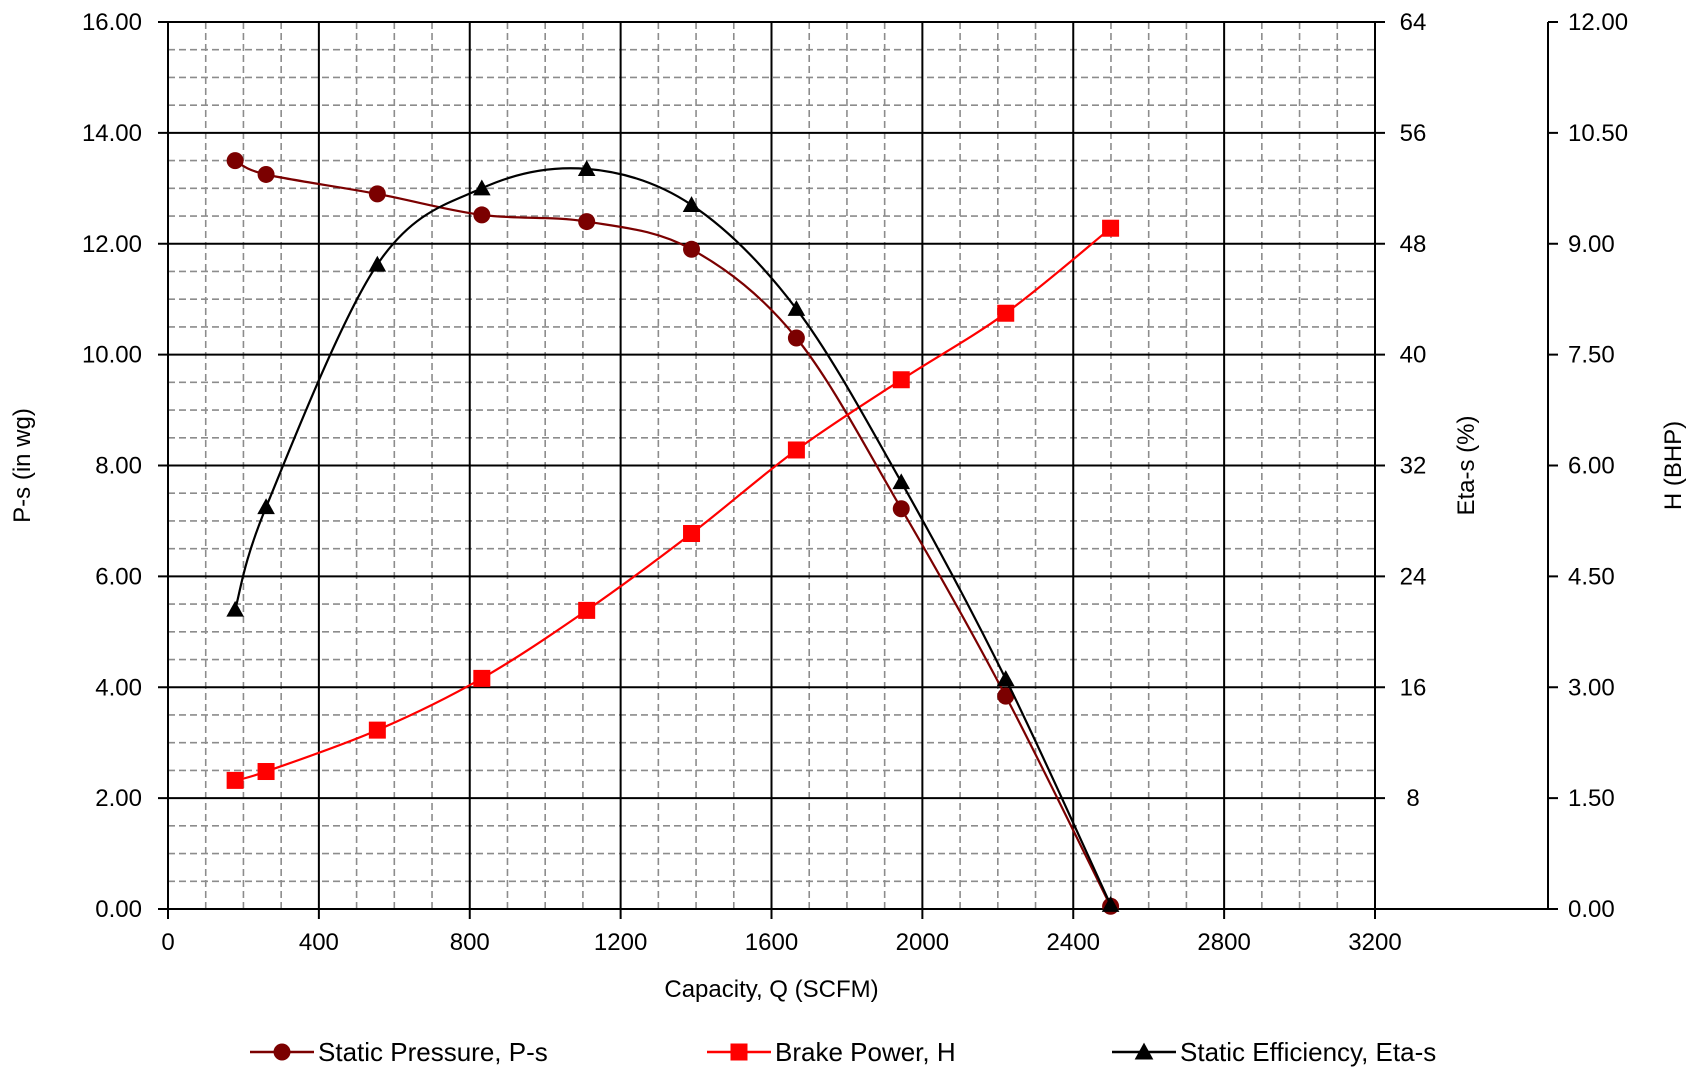 This screenshot has height=1079, width=1699. I want to click on legend-item: Static Pressure, P-s, so click(399, 1052).